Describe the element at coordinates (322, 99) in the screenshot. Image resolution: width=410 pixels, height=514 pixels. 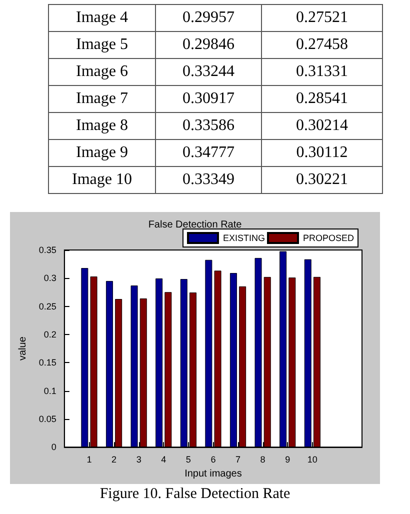
I see `text: 0.28541` at that location.